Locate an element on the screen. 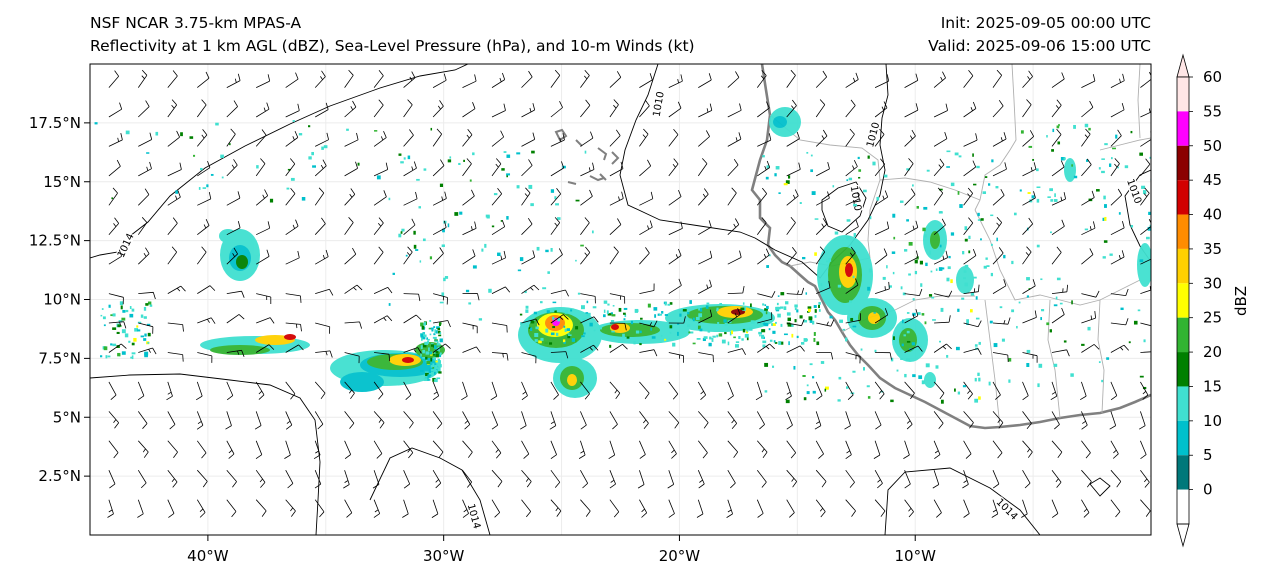 Image resolution: width=1268 pixels, height=580 pixels. colorbar-tick-label: 45 is located at coordinates (1212, 180).